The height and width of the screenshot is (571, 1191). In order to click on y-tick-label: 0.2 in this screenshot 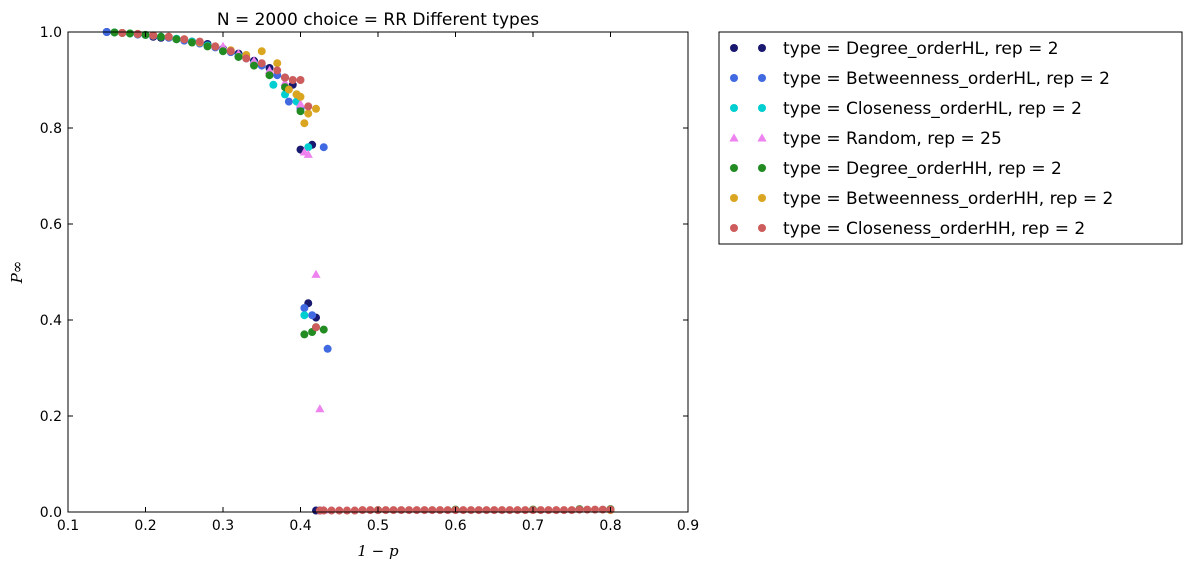, I will do `click(51, 417)`.